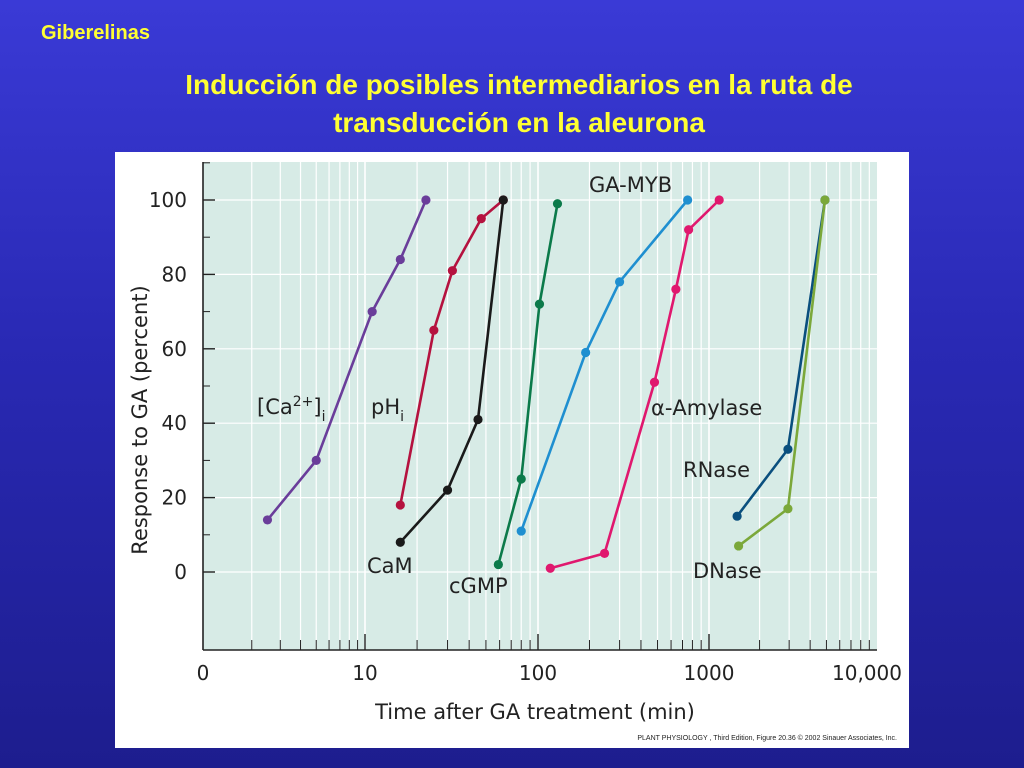 This screenshot has height=768, width=1024. I want to click on x-axis-label: Time after GA treatment (min), so click(534, 712).